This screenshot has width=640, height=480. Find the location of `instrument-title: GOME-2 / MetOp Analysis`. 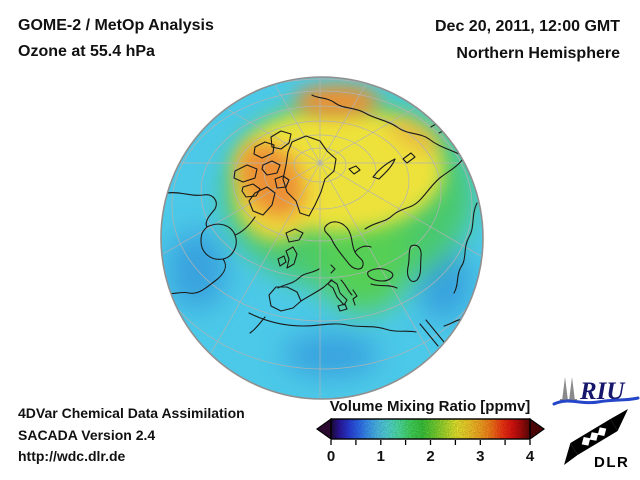

instrument-title: GOME-2 / MetOp Analysis is located at coordinates (116, 25).